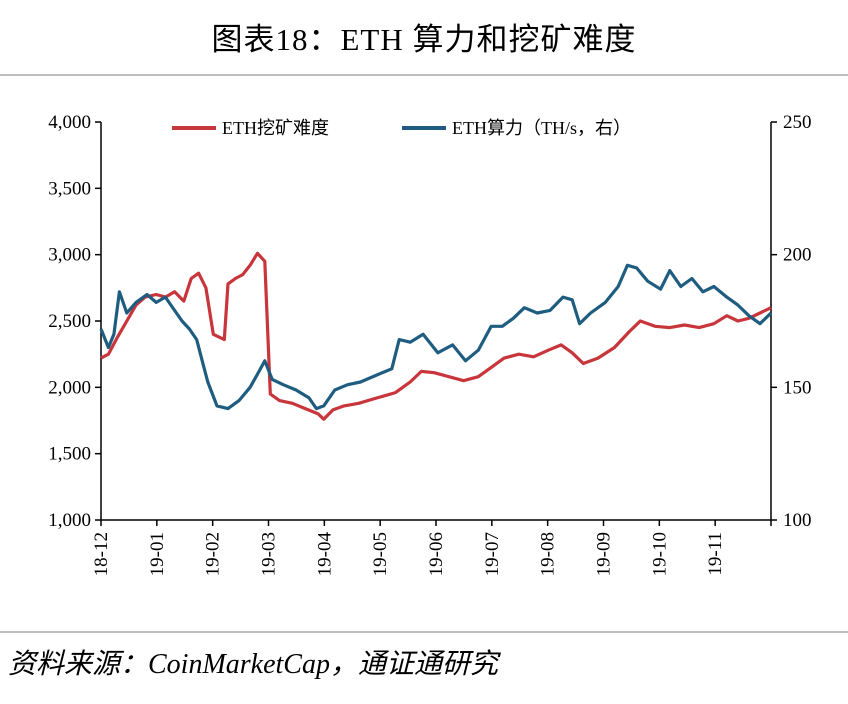 The height and width of the screenshot is (704, 848). I want to click on x-tick-label: 19-11, so click(715, 554).